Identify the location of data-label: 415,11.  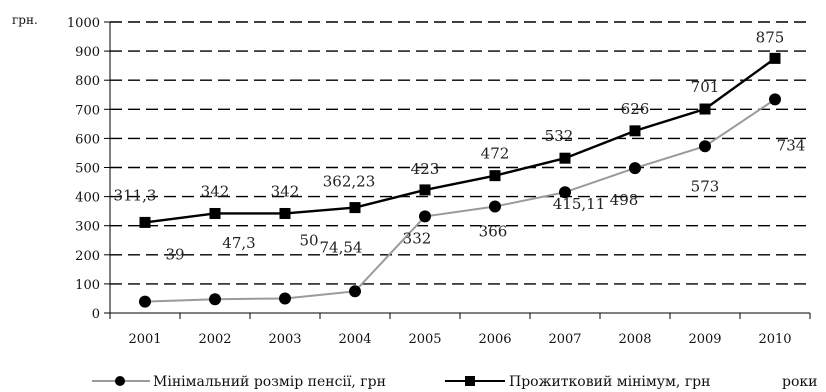
(579, 204).